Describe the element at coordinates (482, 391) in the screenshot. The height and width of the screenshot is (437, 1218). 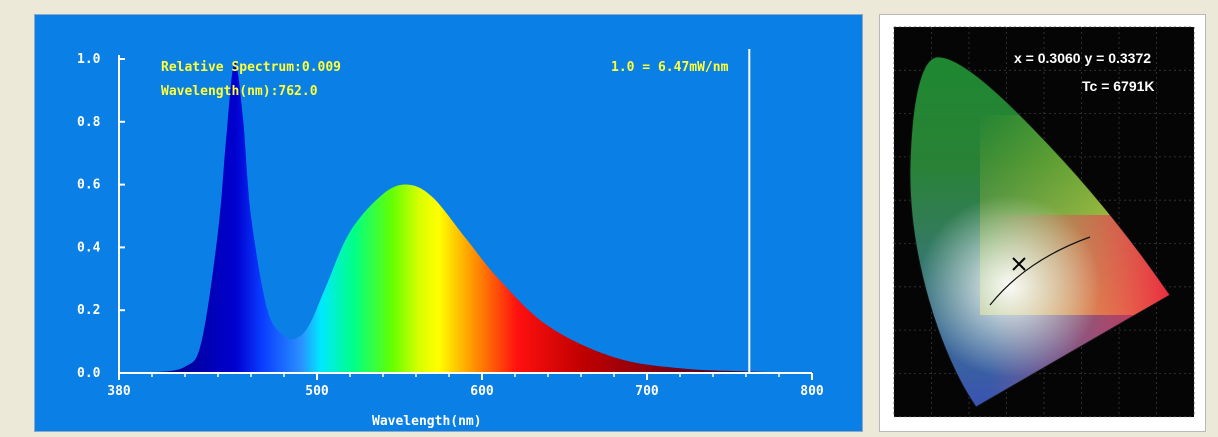
I see `x-tick-label: 600` at that location.